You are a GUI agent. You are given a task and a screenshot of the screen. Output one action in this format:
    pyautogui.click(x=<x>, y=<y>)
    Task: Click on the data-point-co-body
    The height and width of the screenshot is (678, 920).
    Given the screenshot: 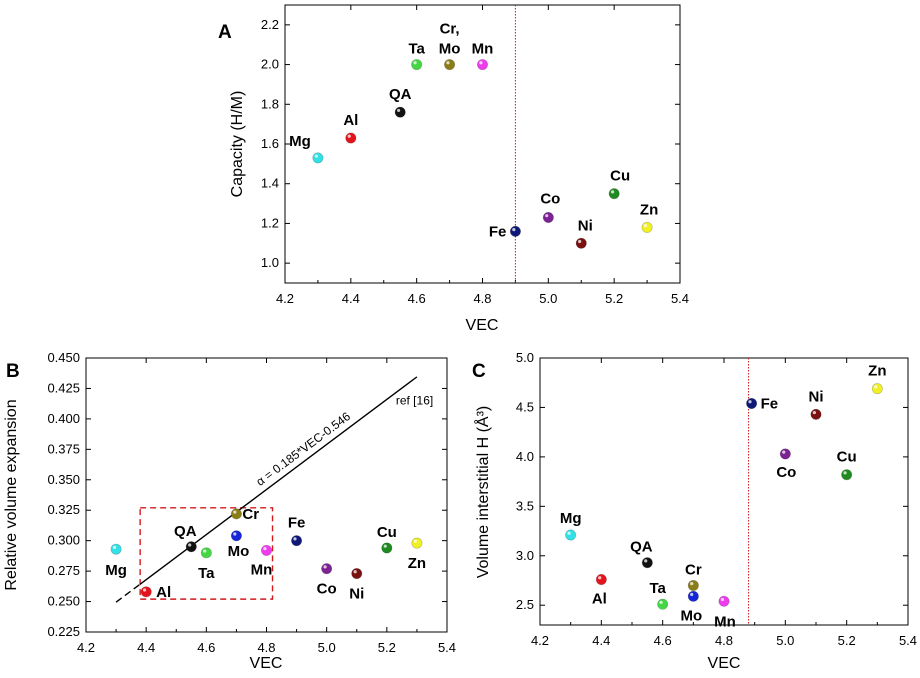 What is the action you would take?
    pyautogui.click(x=327, y=569)
    